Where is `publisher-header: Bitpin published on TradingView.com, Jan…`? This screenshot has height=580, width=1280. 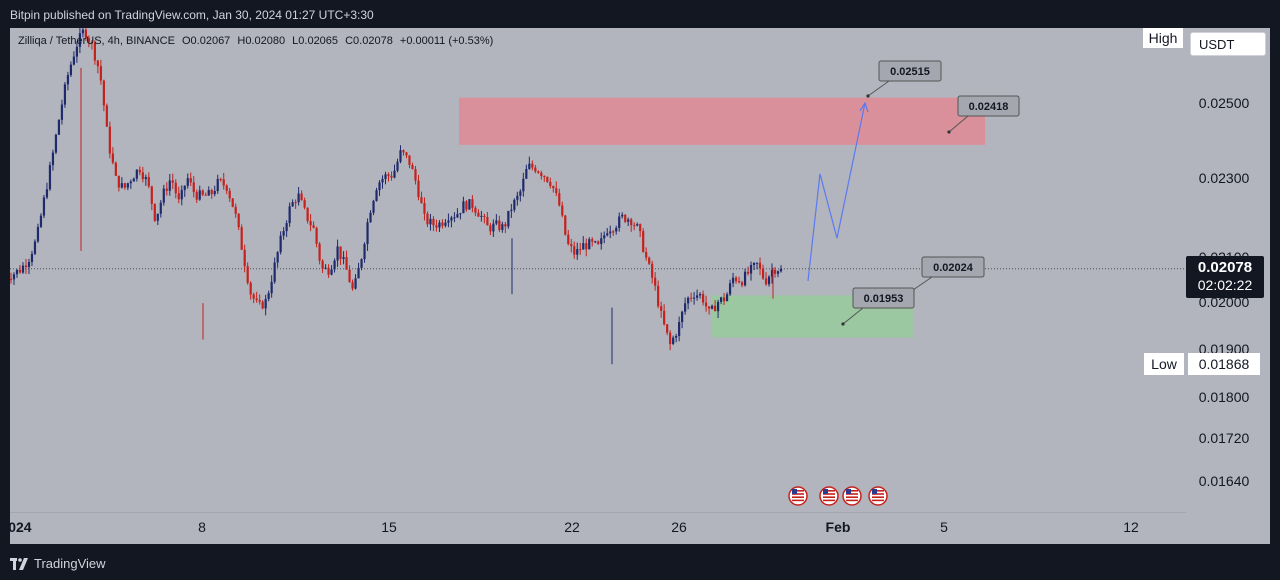
publisher-header: Bitpin published on TradingView.com, Jan… is located at coordinates (640, 14).